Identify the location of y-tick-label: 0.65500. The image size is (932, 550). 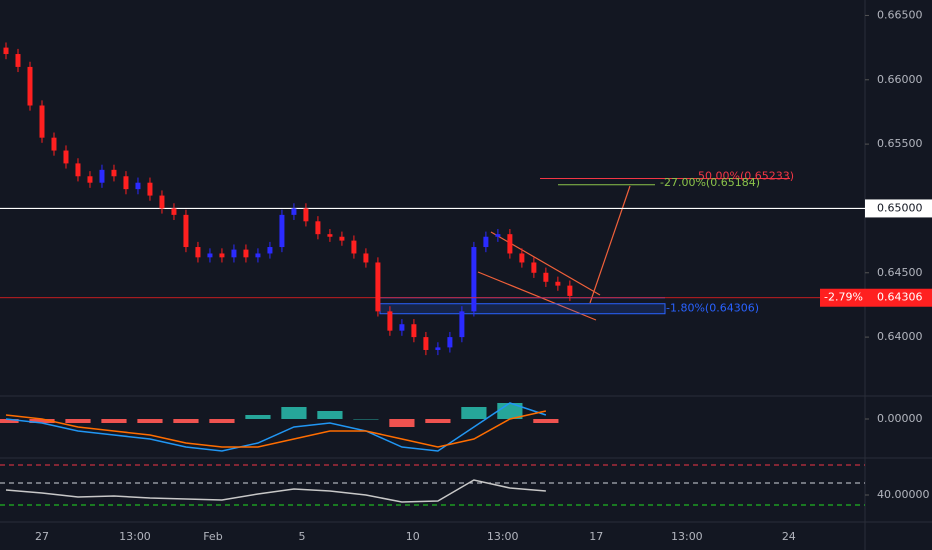
(900, 143).